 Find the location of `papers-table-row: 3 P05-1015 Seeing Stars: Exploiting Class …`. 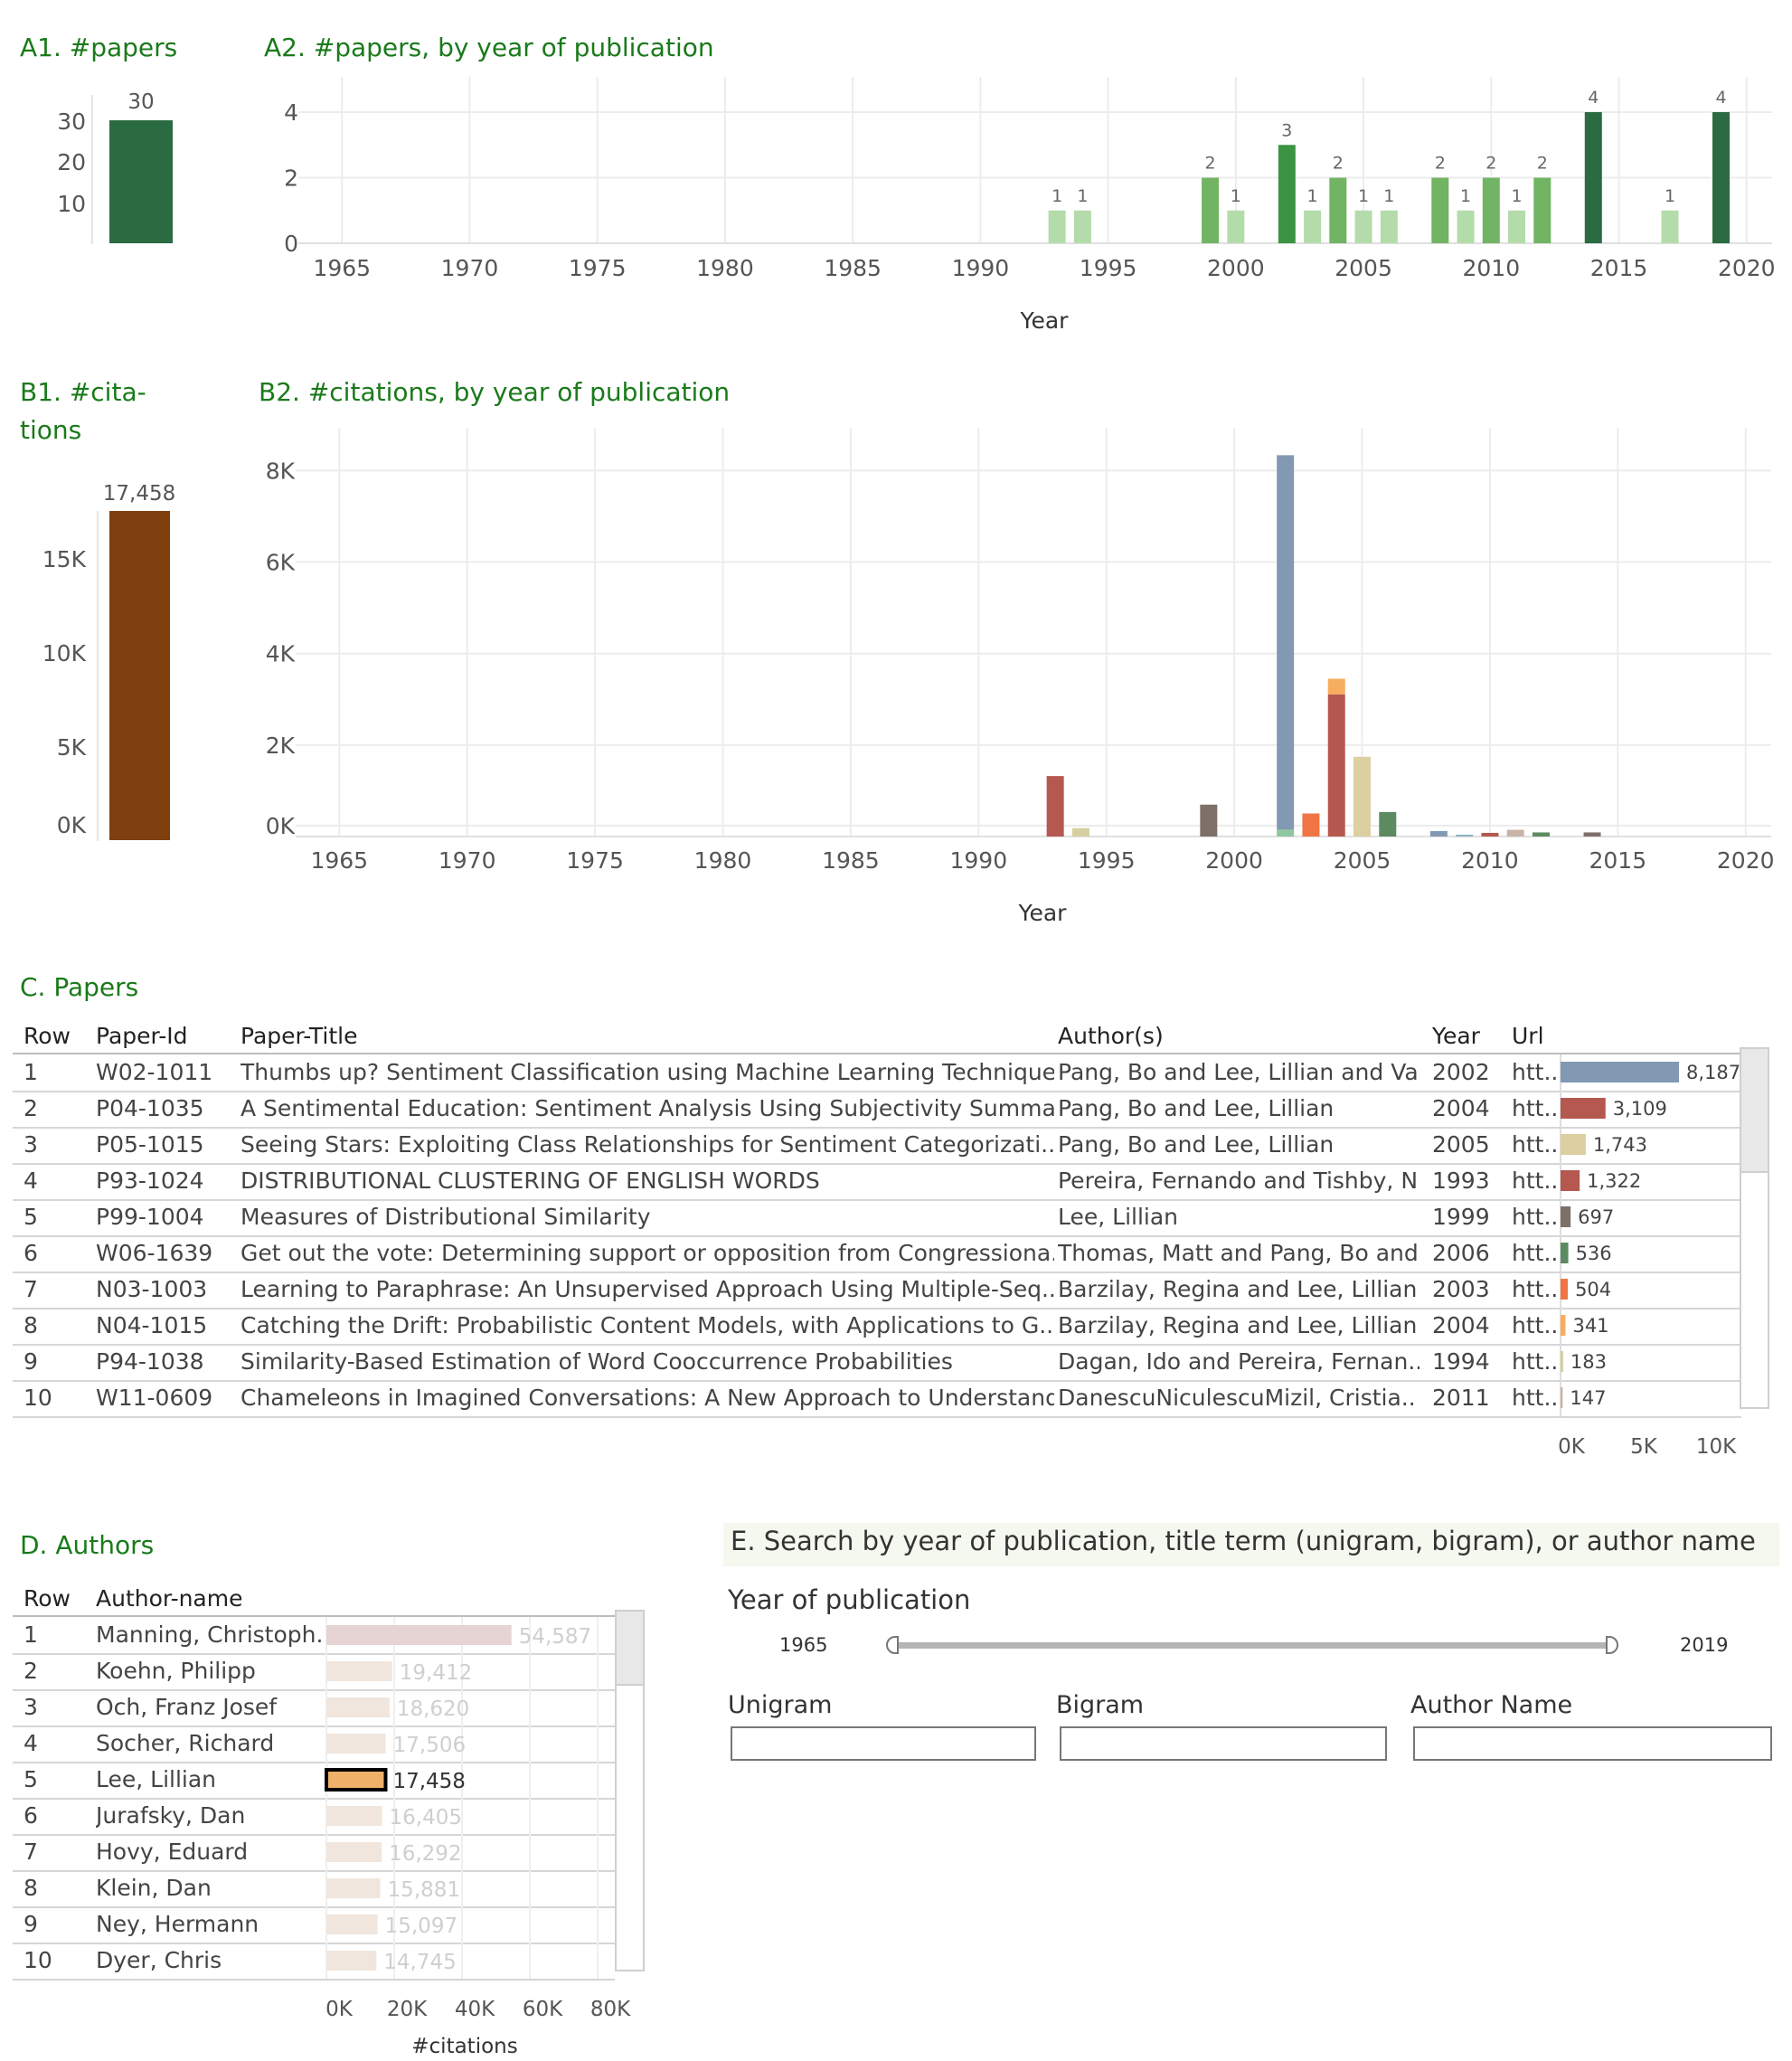

papers-table-row: 3 P05-1015 Seeing Stars: Exploiting Class … is located at coordinates (877, 1146).